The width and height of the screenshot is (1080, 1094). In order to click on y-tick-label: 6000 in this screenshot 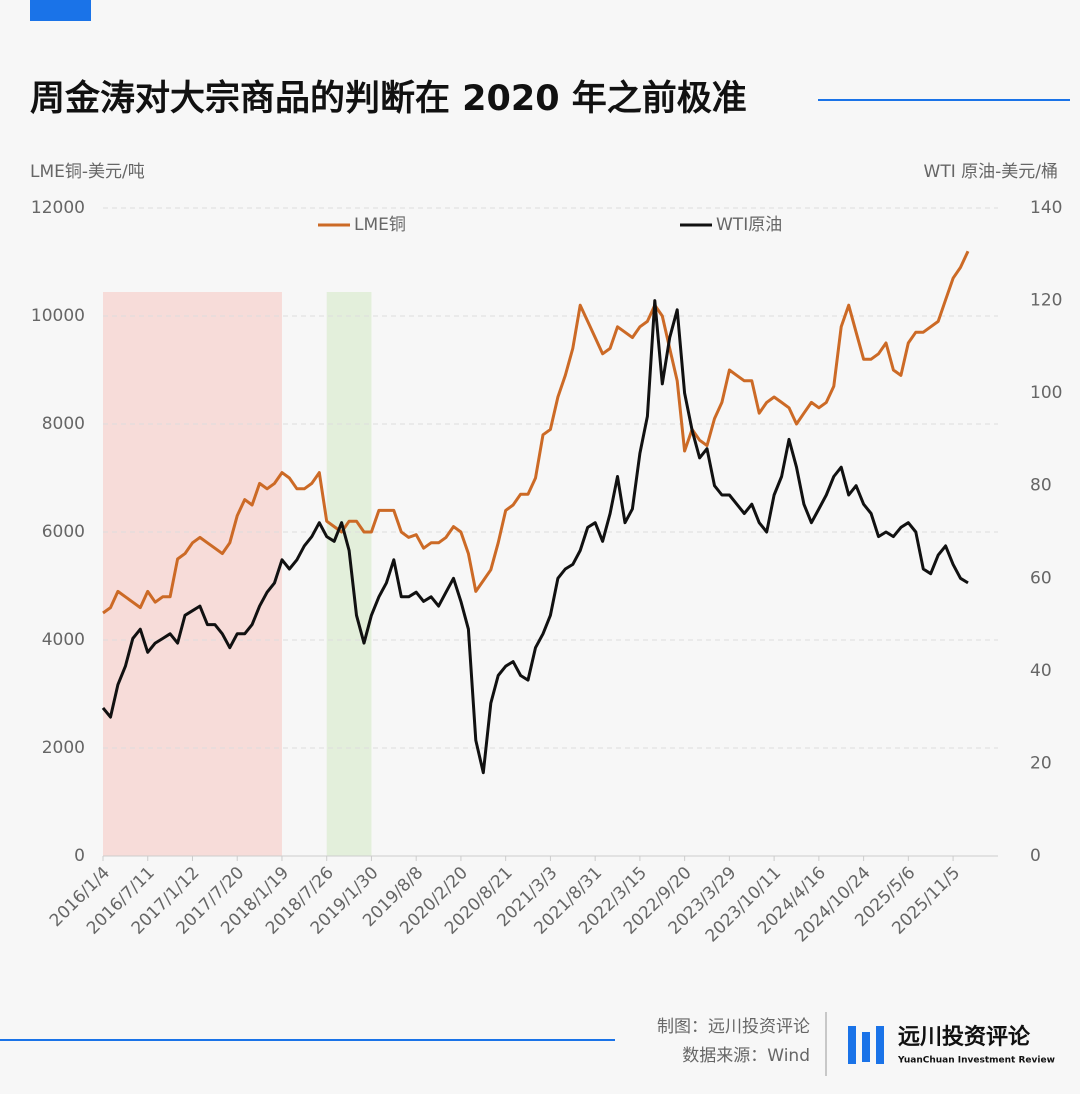, I will do `click(63, 532)`.